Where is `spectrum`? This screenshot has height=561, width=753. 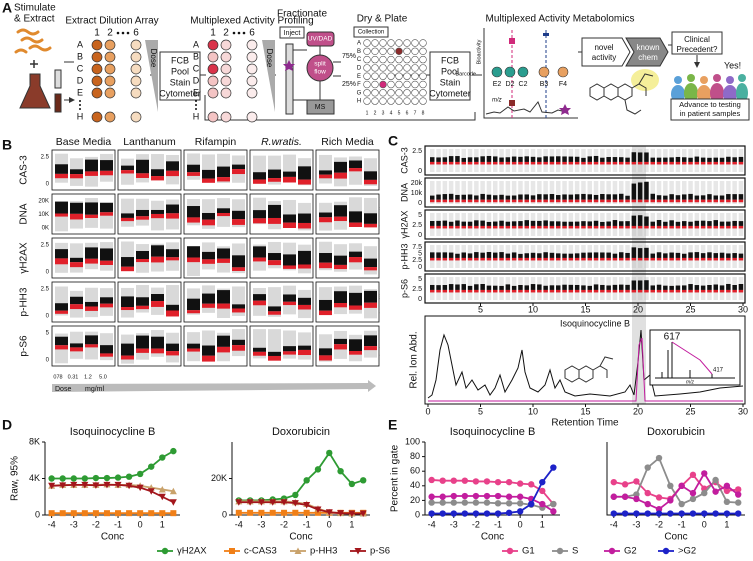 spectrum is located at coordinates (526, 108).